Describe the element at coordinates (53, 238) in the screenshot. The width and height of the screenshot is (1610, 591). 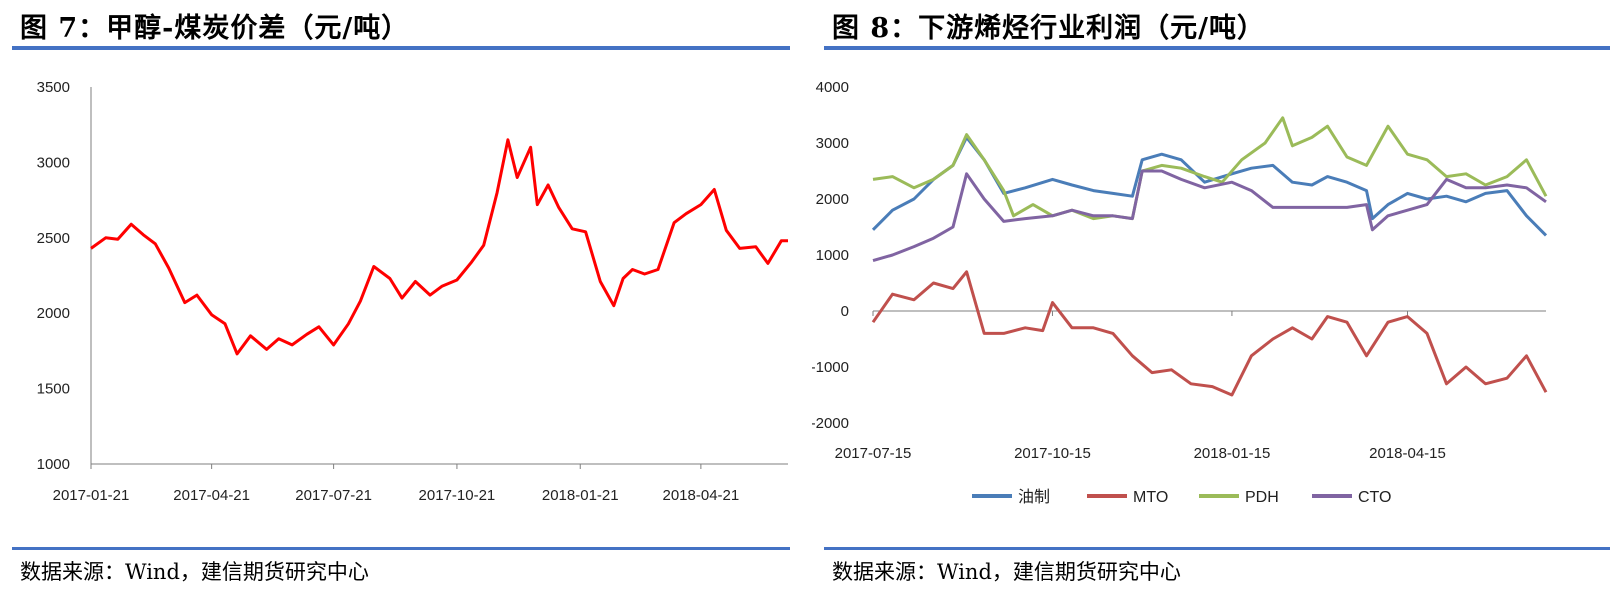
I see `y-tick-label: 2500` at that location.